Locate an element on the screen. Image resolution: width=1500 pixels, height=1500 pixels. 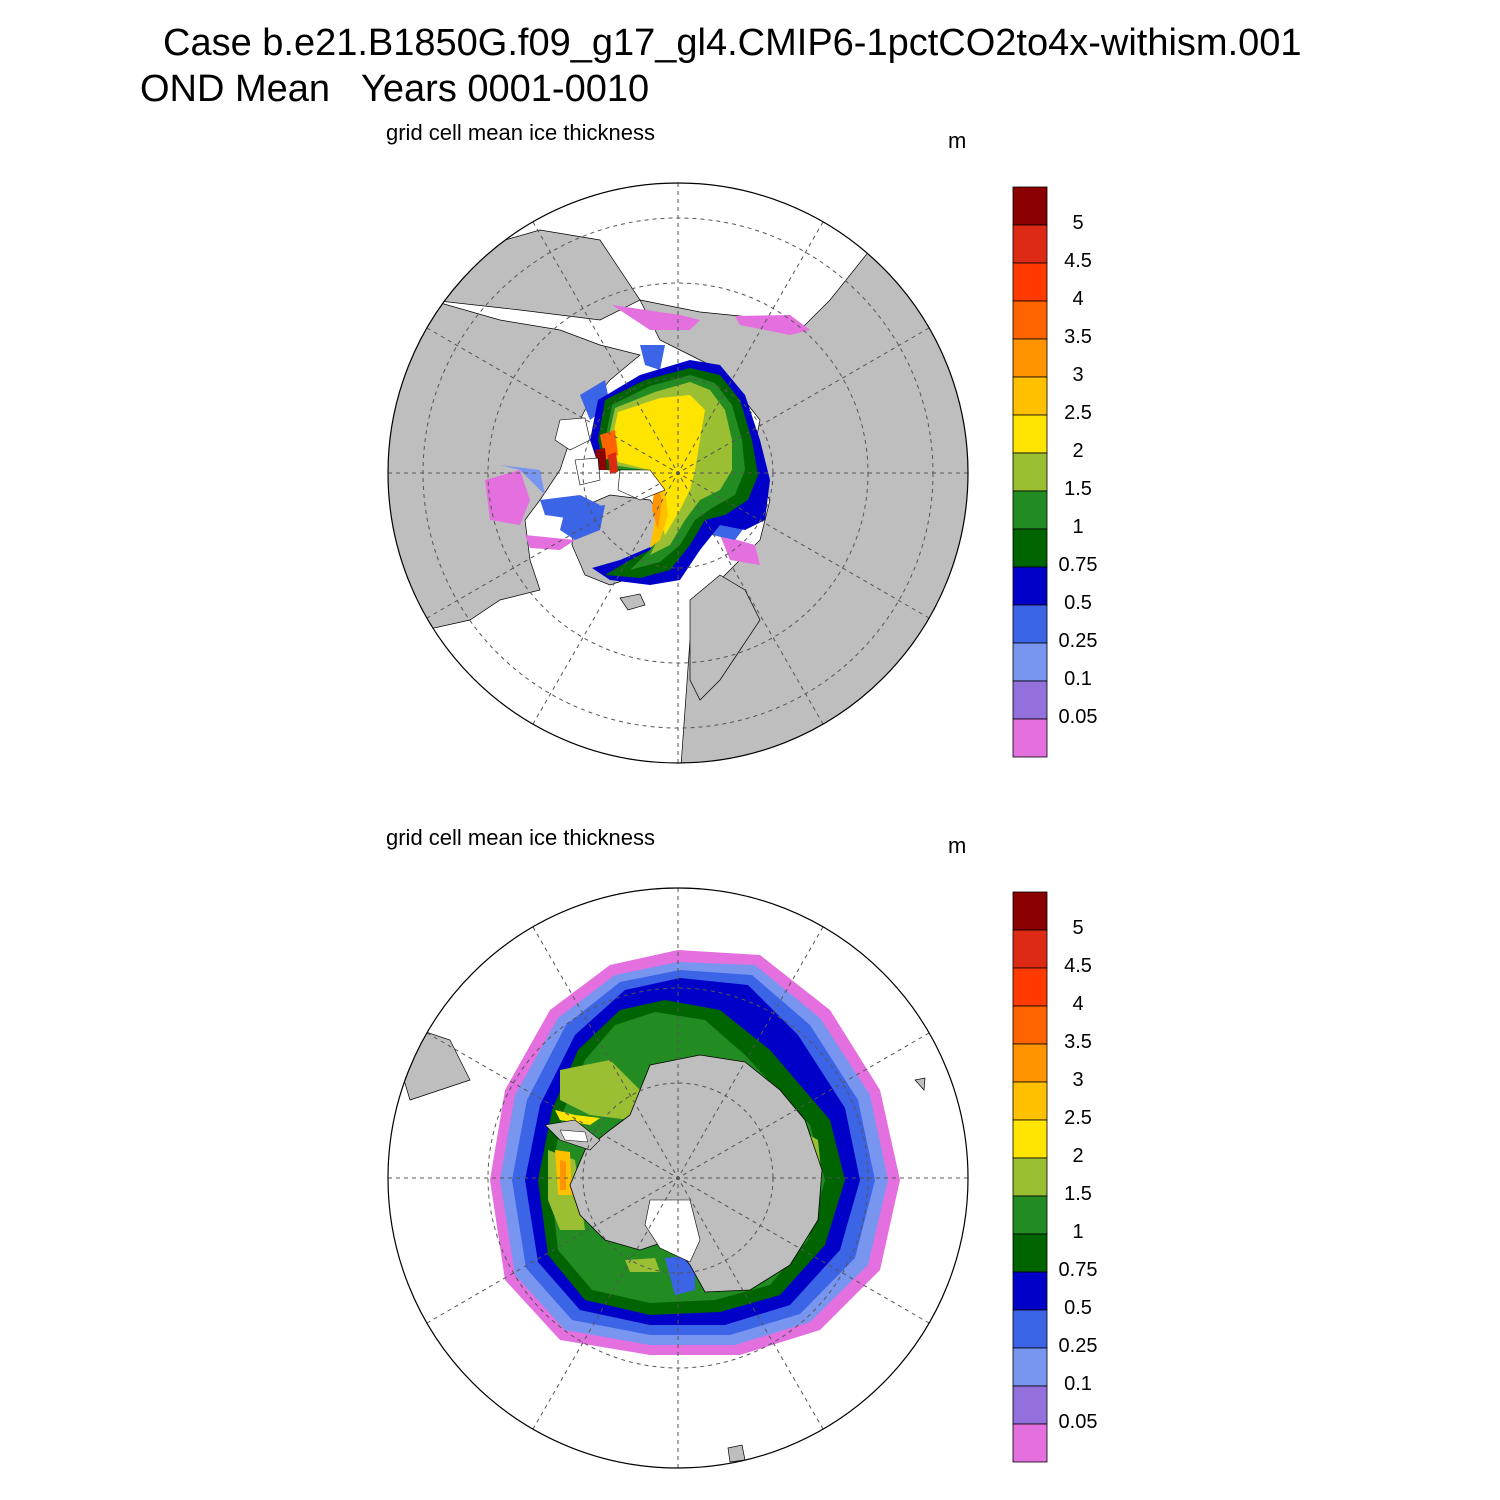
north-colorbar-label: 0.5 is located at coordinates (1078, 603).